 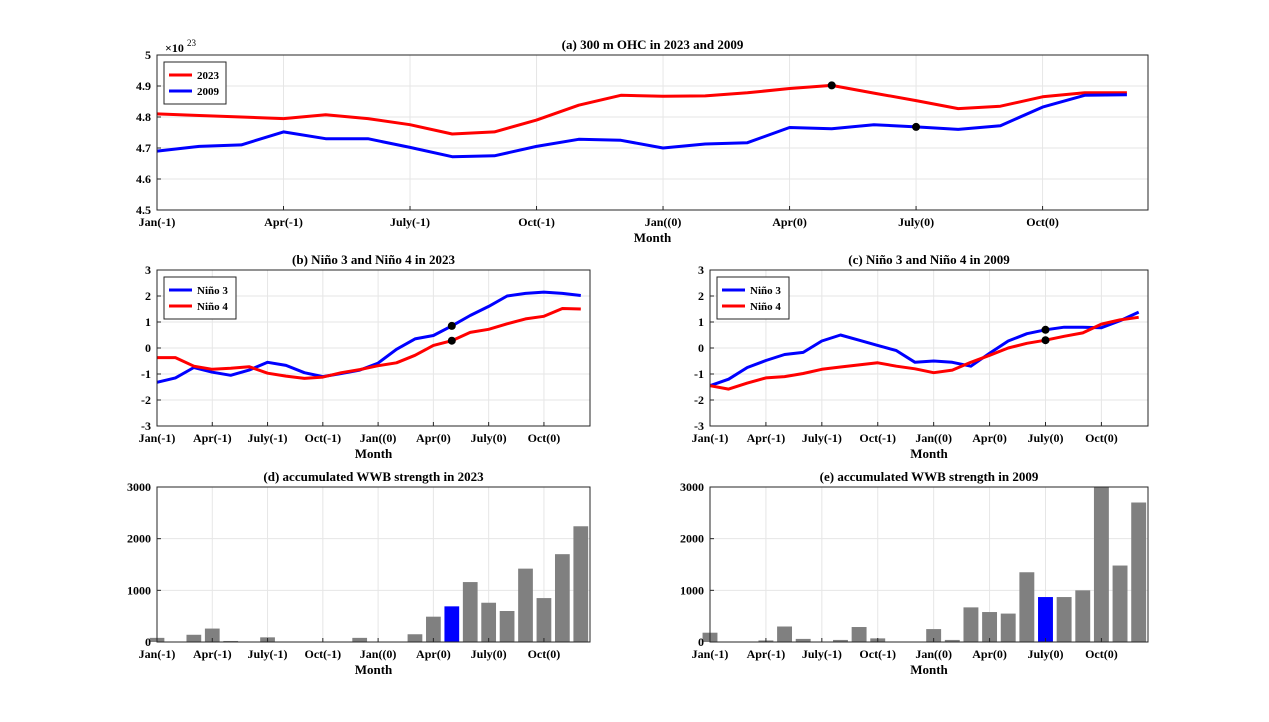 I want to click on y-tick-label: 4.8, so click(x=143, y=117).